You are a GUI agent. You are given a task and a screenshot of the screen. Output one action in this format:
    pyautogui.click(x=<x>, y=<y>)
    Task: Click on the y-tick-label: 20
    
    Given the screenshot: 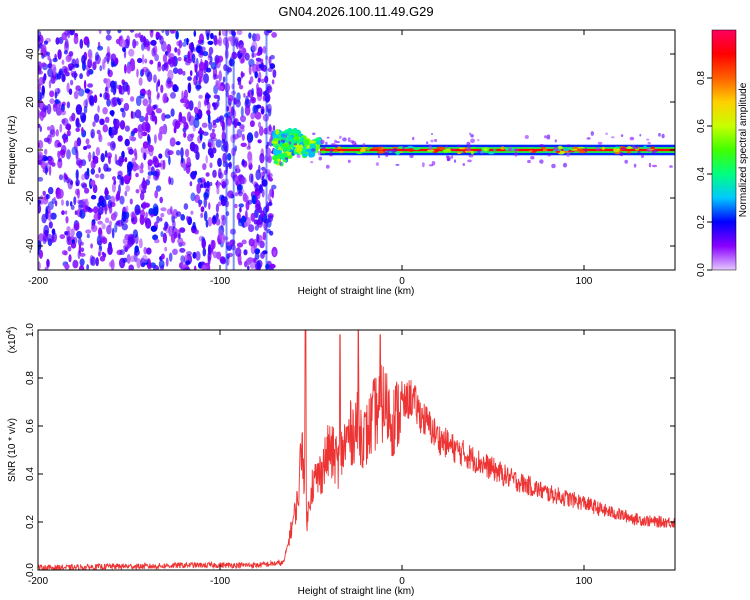 What is the action you would take?
    pyautogui.click(x=30, y=102)
    